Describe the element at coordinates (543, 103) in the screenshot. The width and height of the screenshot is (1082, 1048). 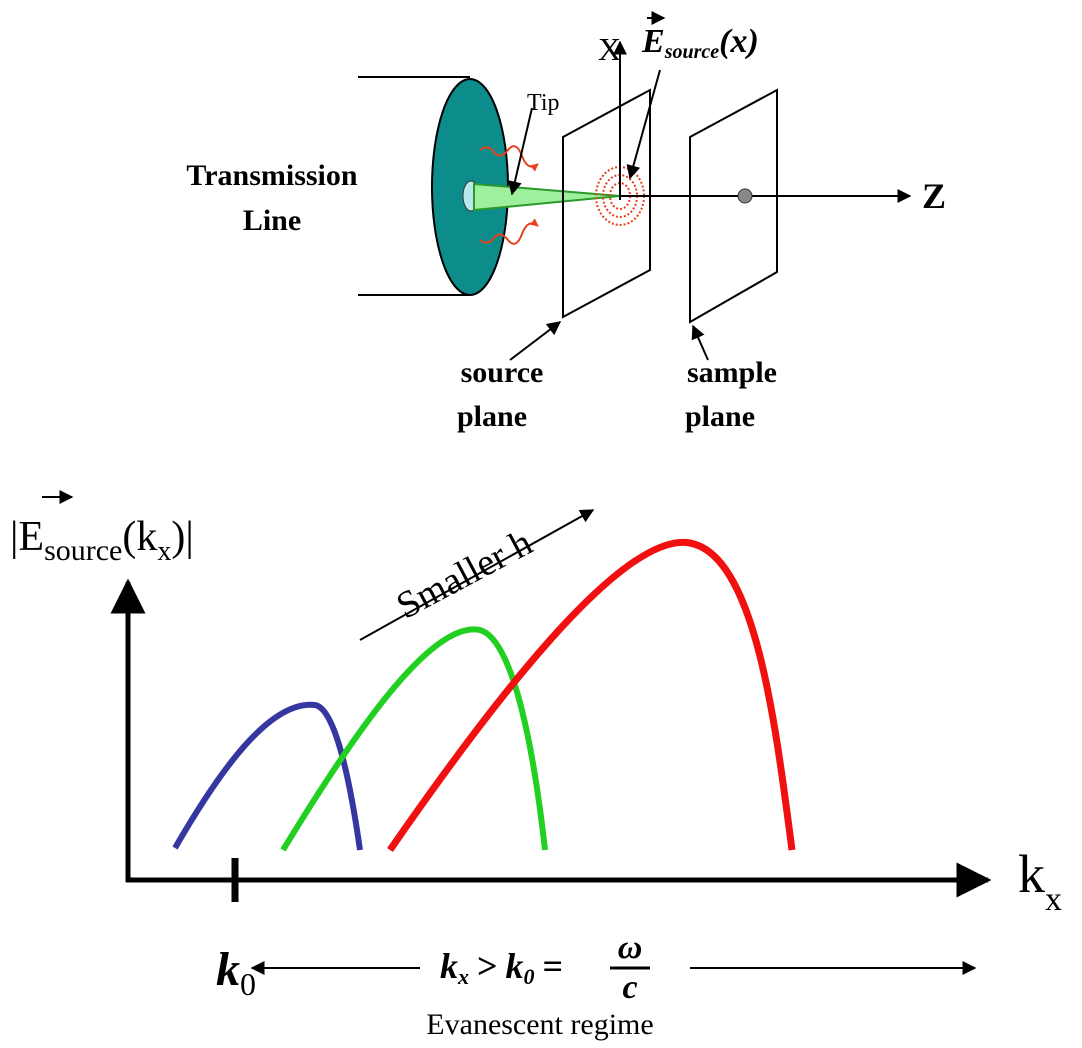
I see `label: Tip` at that location.